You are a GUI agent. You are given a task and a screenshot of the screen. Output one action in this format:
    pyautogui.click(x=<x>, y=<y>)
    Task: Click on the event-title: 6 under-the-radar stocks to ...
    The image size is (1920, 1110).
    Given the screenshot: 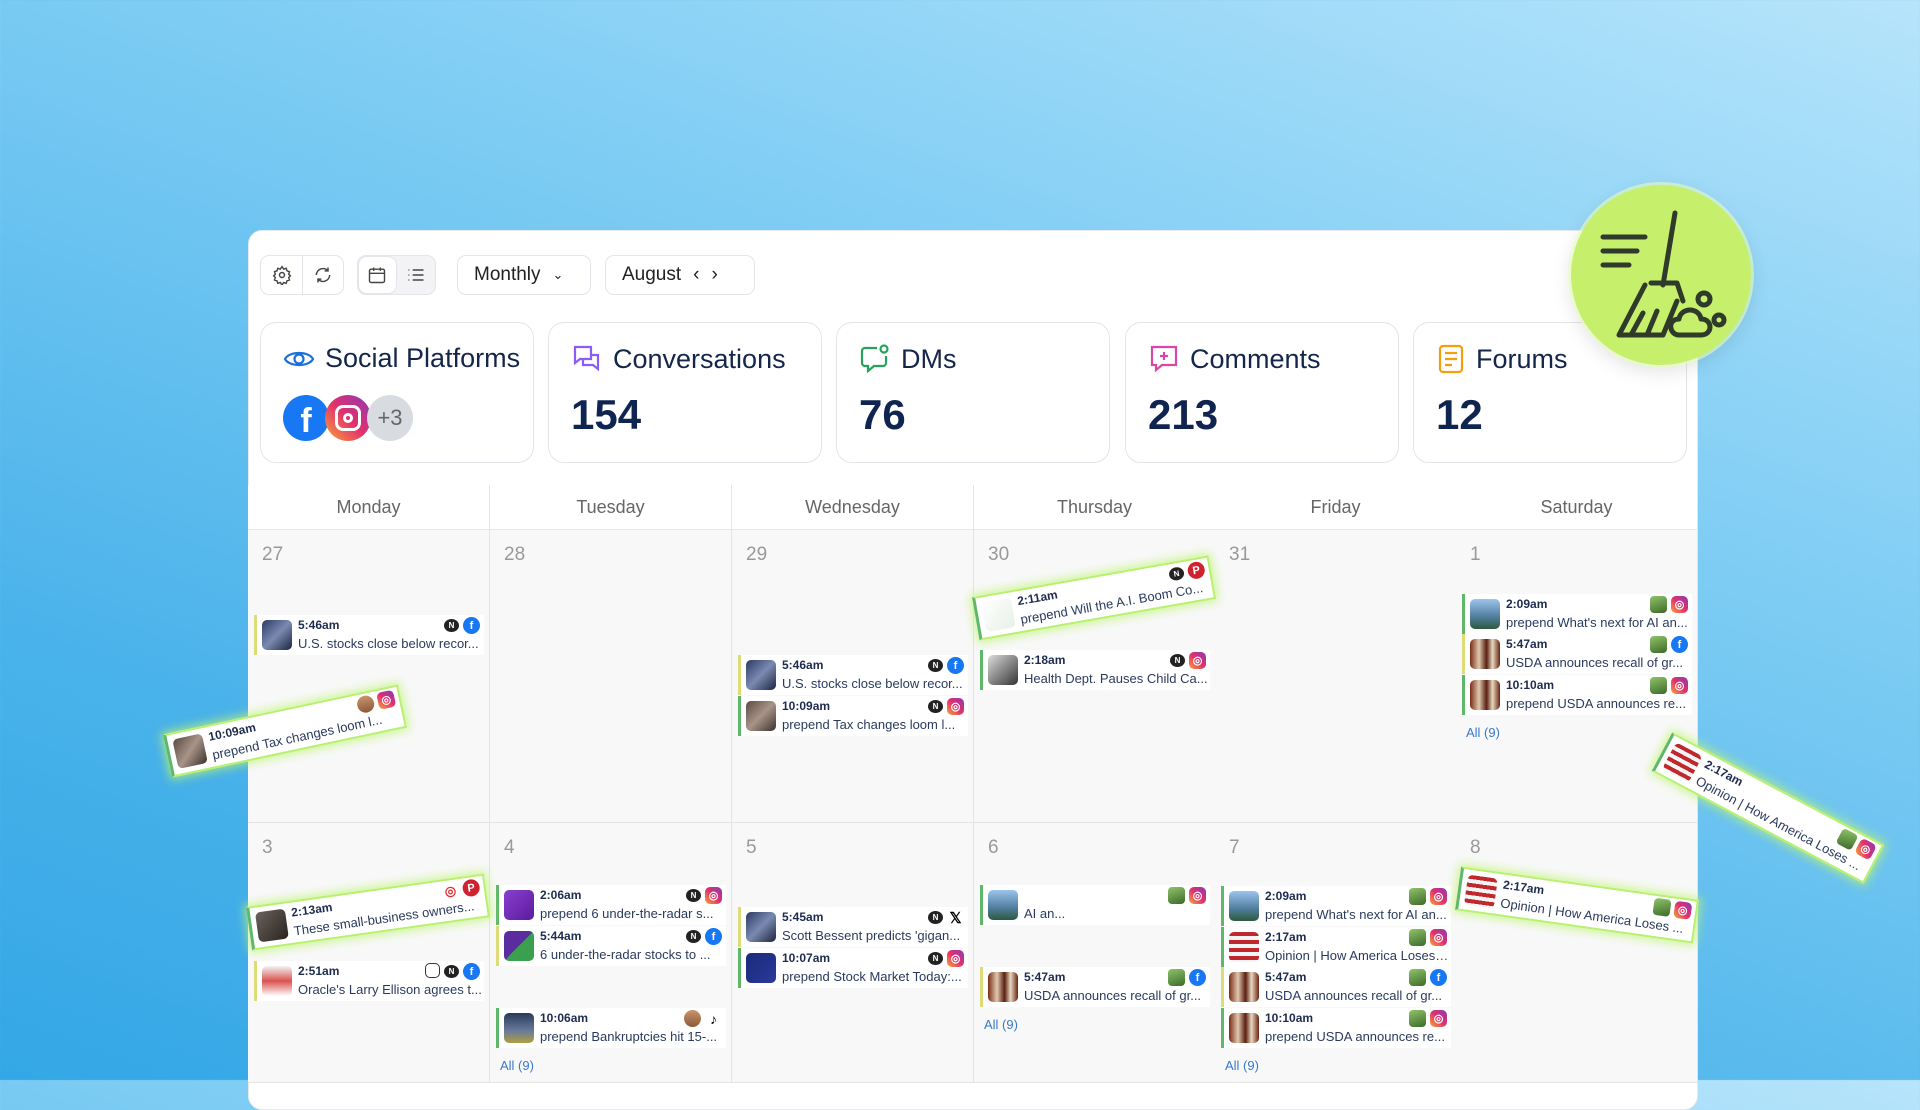 What is the action you would take?
    pyautogui.click(x=625, y=954)
    